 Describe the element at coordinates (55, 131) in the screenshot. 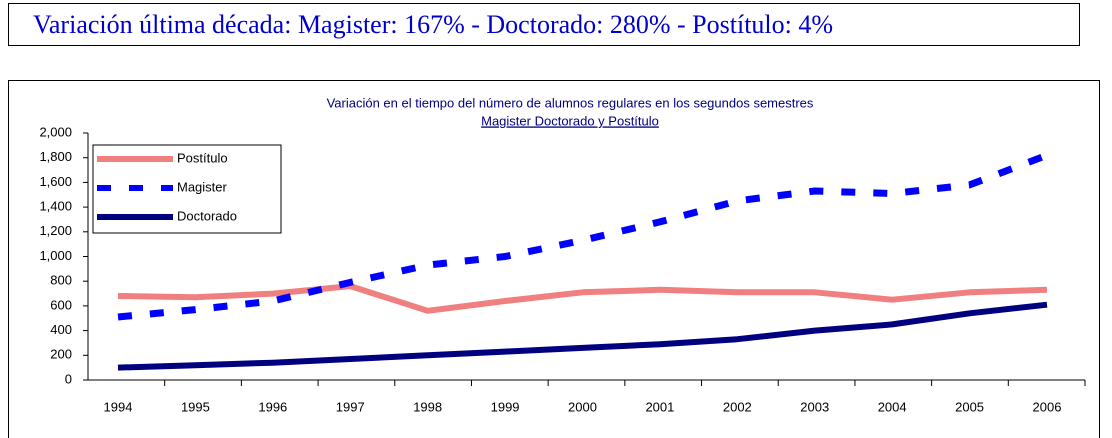

I see `y-tick-label: 2,000` at that location.